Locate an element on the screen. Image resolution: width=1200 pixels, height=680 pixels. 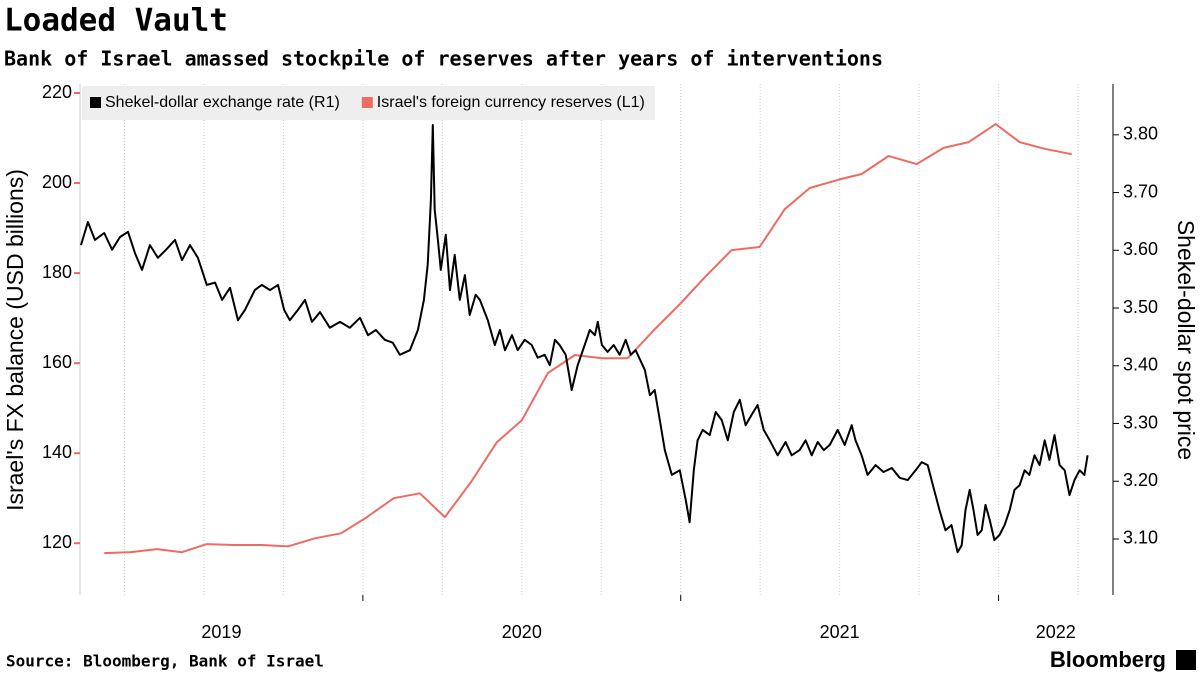
y2-tick-label: 3.30 is located at coordinates (1140, 422).